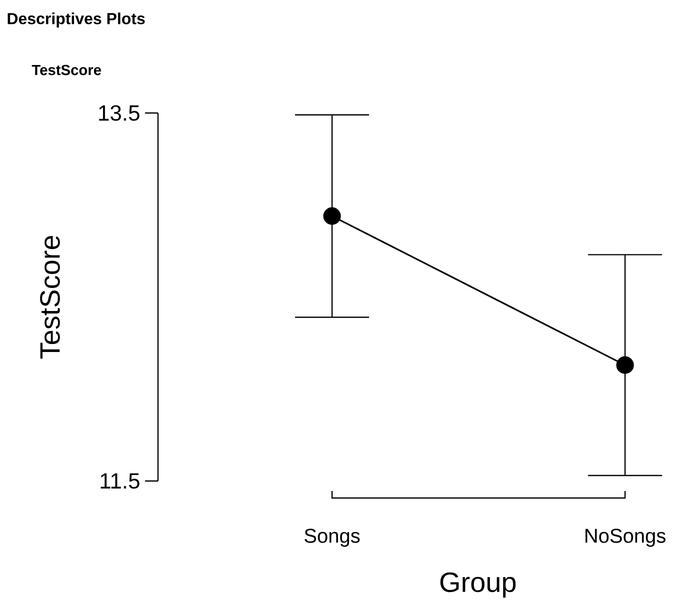  Describe the element at coordinates (478, 585) in the screenshot. I see `x-axis-title: Group` at that location.